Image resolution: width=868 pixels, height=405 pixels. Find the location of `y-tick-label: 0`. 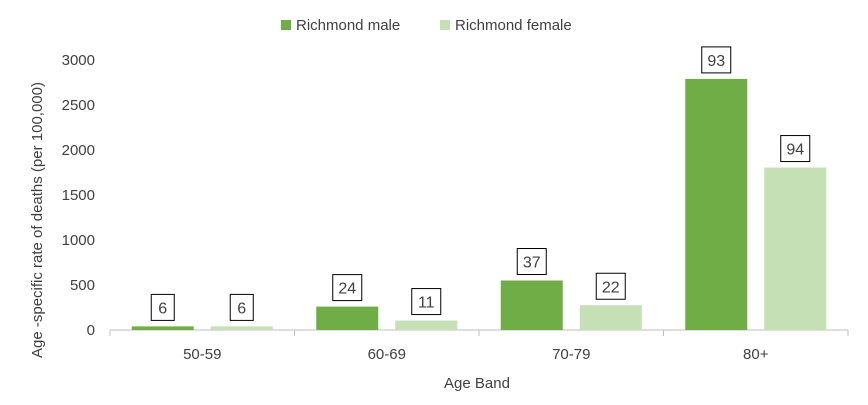

y-tick-label: 0 is located at coordinates (91, 330).